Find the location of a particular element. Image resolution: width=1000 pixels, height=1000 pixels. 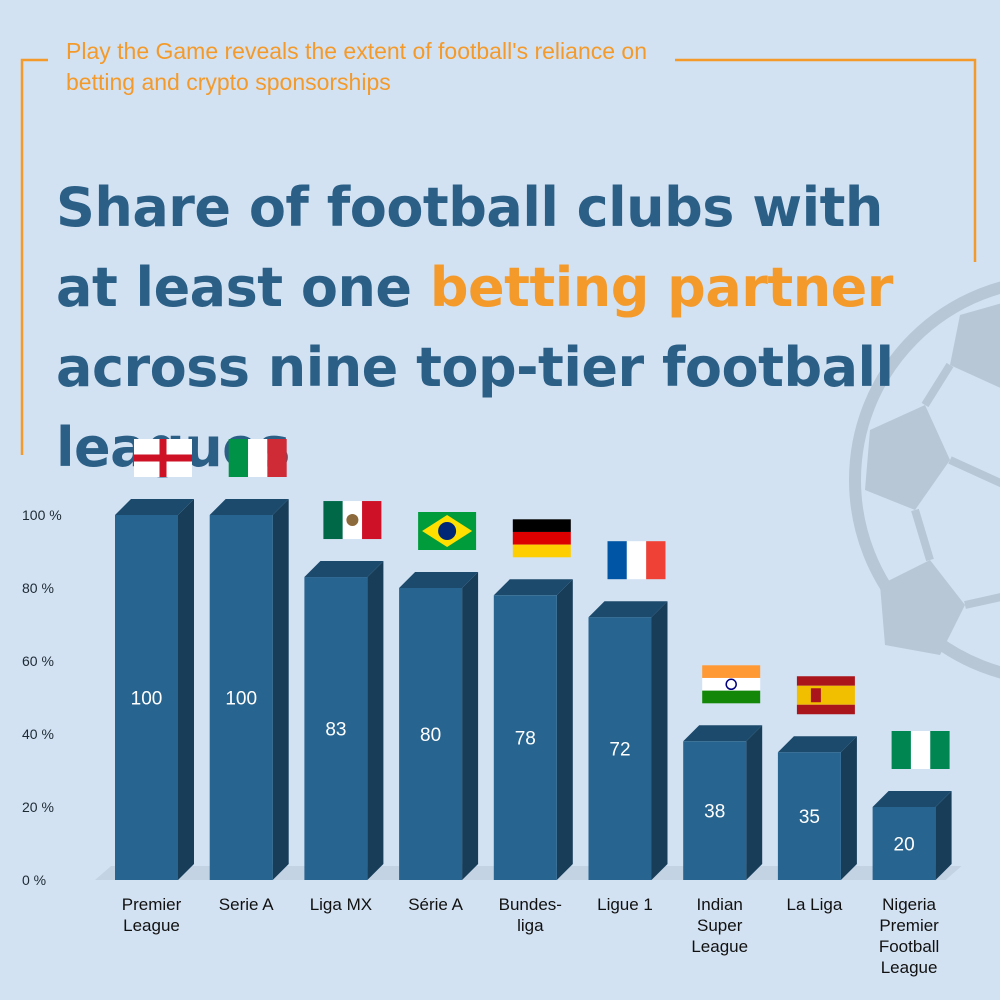

y-tick-label: 60 % is located at coordinates (38, 661).